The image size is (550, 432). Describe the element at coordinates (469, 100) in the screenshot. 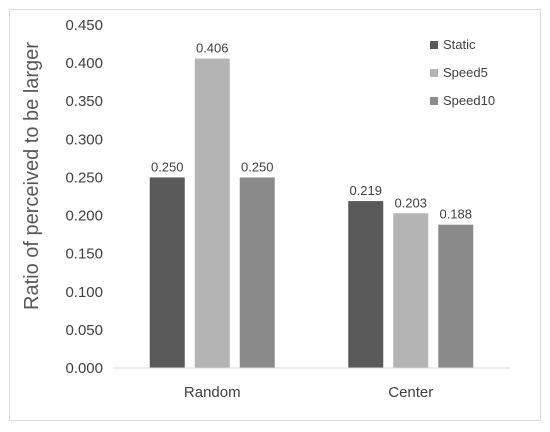

I see `legend-label: Speed10` at that location.